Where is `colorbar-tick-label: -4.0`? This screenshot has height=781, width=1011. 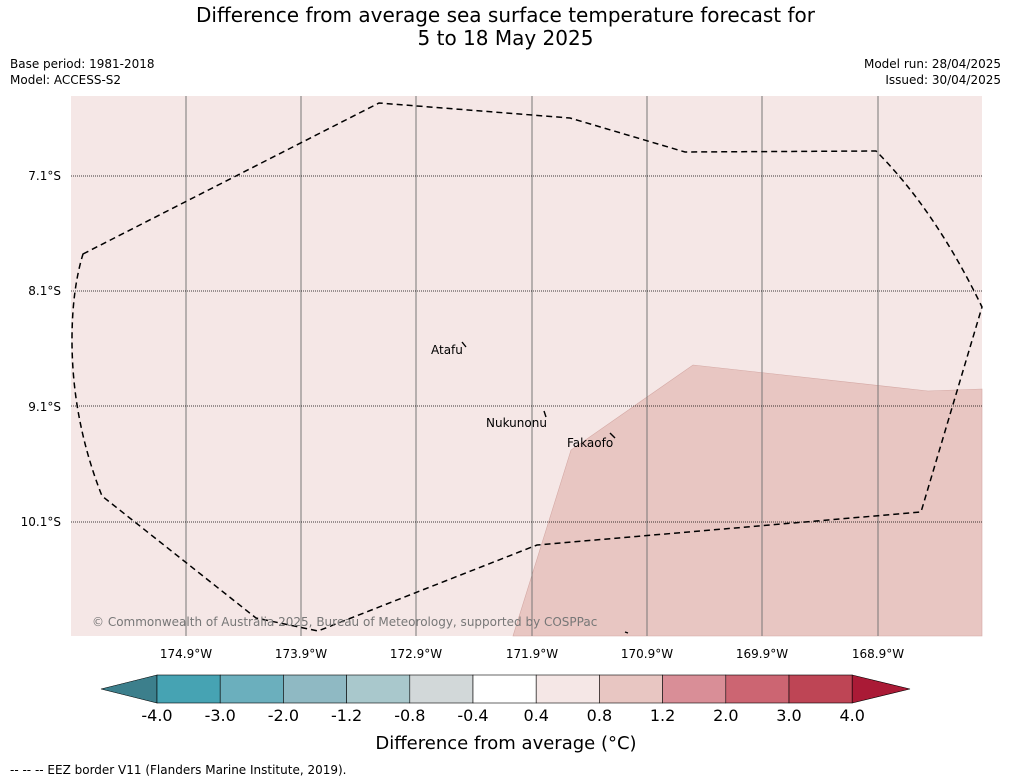
colorbar-tick-label: -4.0 is located at coordinates (156, 715).